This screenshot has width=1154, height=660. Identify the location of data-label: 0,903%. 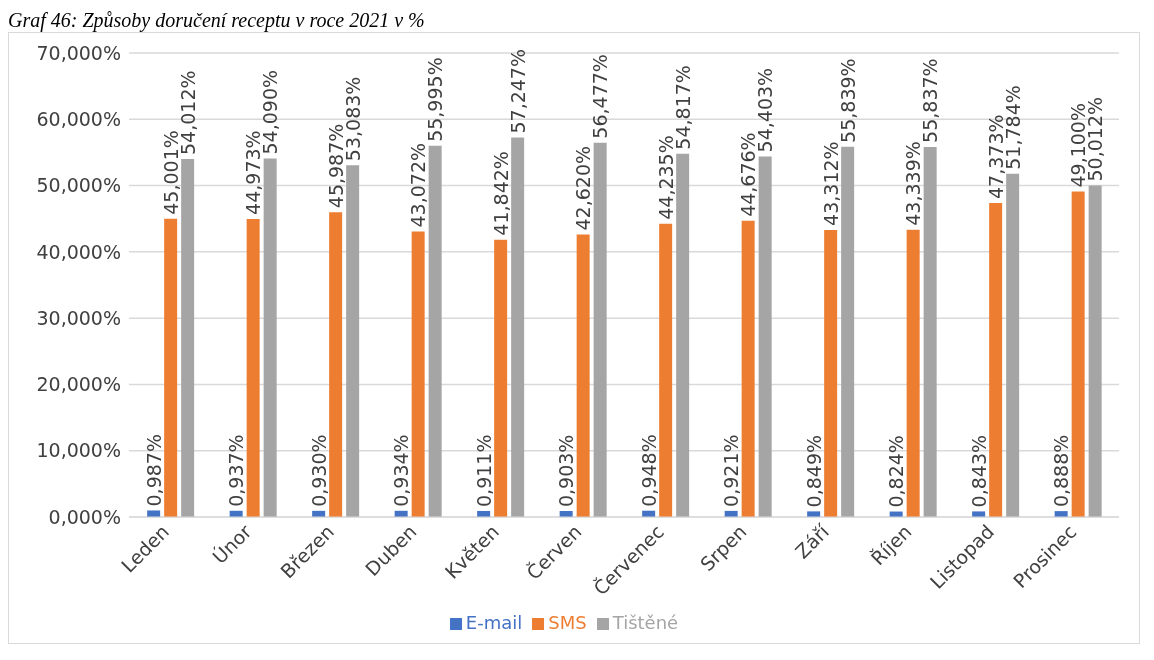
(566, 471).